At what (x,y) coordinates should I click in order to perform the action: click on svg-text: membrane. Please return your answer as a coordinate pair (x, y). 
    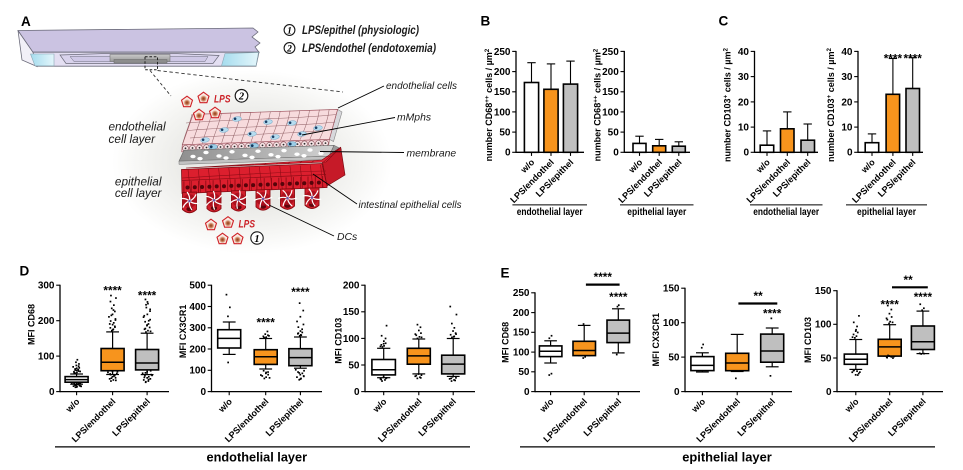
    Looking at the image, I should click on (432, 153).